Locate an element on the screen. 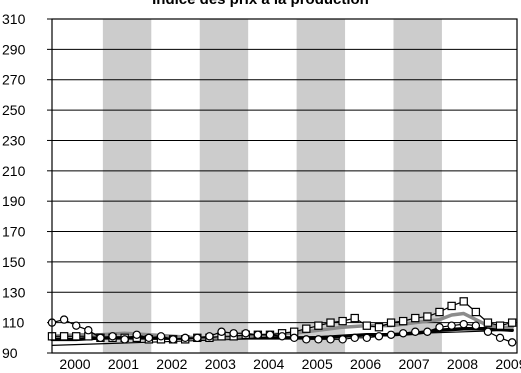  y-tick-label-150: 150 is located at coordinates (14, 262).